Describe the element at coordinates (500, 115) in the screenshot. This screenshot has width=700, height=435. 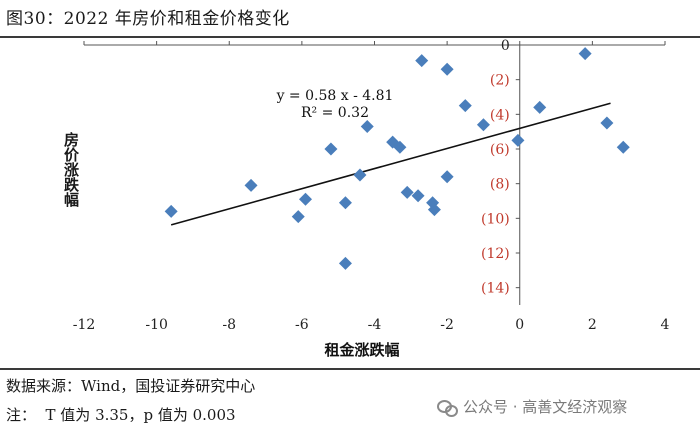
I see `y-tick-label: (4)` at that location.